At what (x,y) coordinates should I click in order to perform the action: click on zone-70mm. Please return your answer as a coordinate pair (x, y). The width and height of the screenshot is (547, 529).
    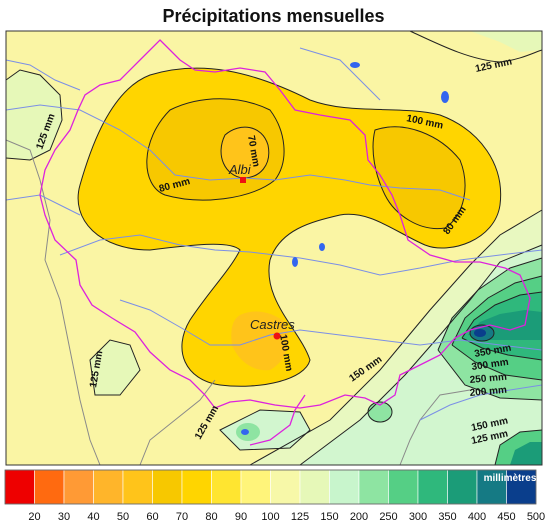
    Looking at the image, I should click on (245, 152).